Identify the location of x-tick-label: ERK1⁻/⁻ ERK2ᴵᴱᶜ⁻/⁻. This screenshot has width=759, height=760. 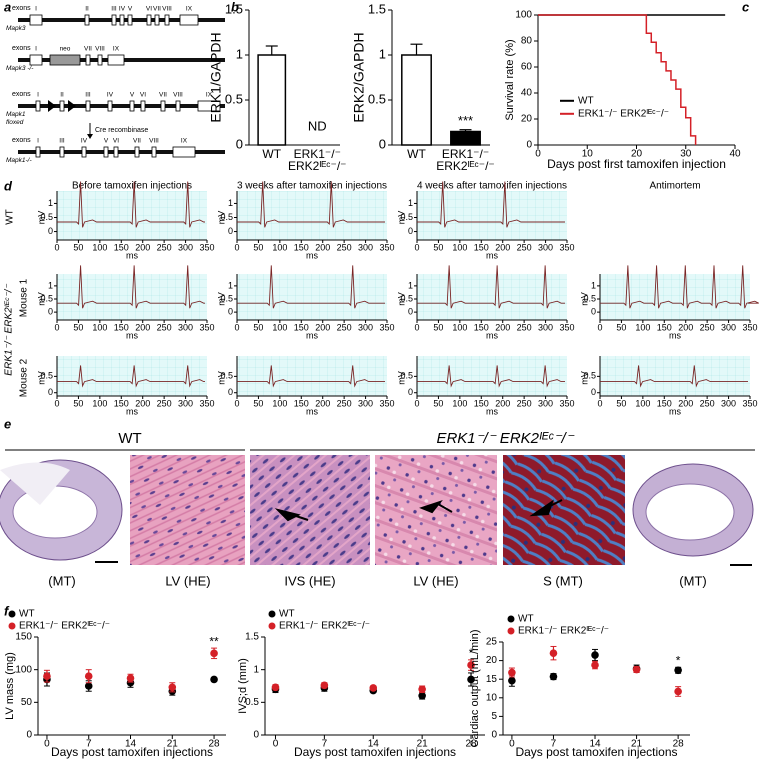
(317, 160).